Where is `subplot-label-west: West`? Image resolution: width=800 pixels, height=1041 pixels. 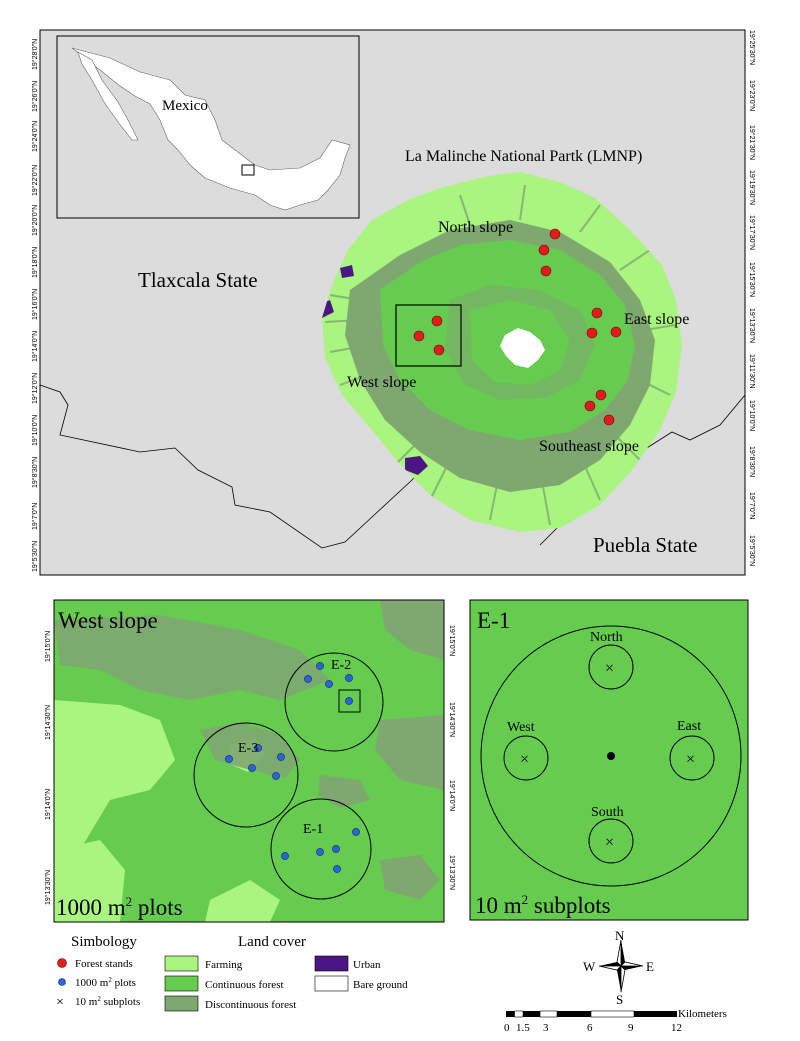 subplot-label-west: West is located at coordinates (521, 727).